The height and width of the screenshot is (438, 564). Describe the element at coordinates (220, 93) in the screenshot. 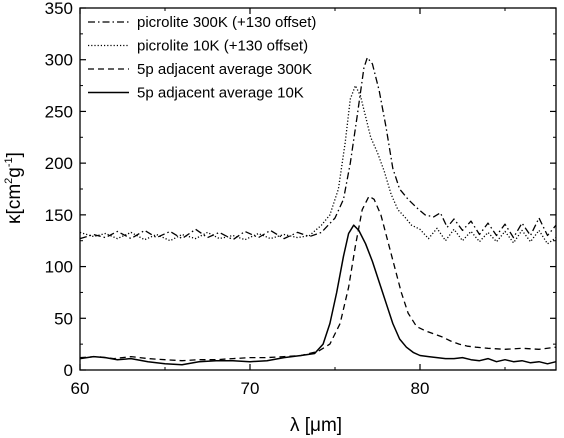

I see `legend-label-4: 5p adjacent average 10K` at that location.